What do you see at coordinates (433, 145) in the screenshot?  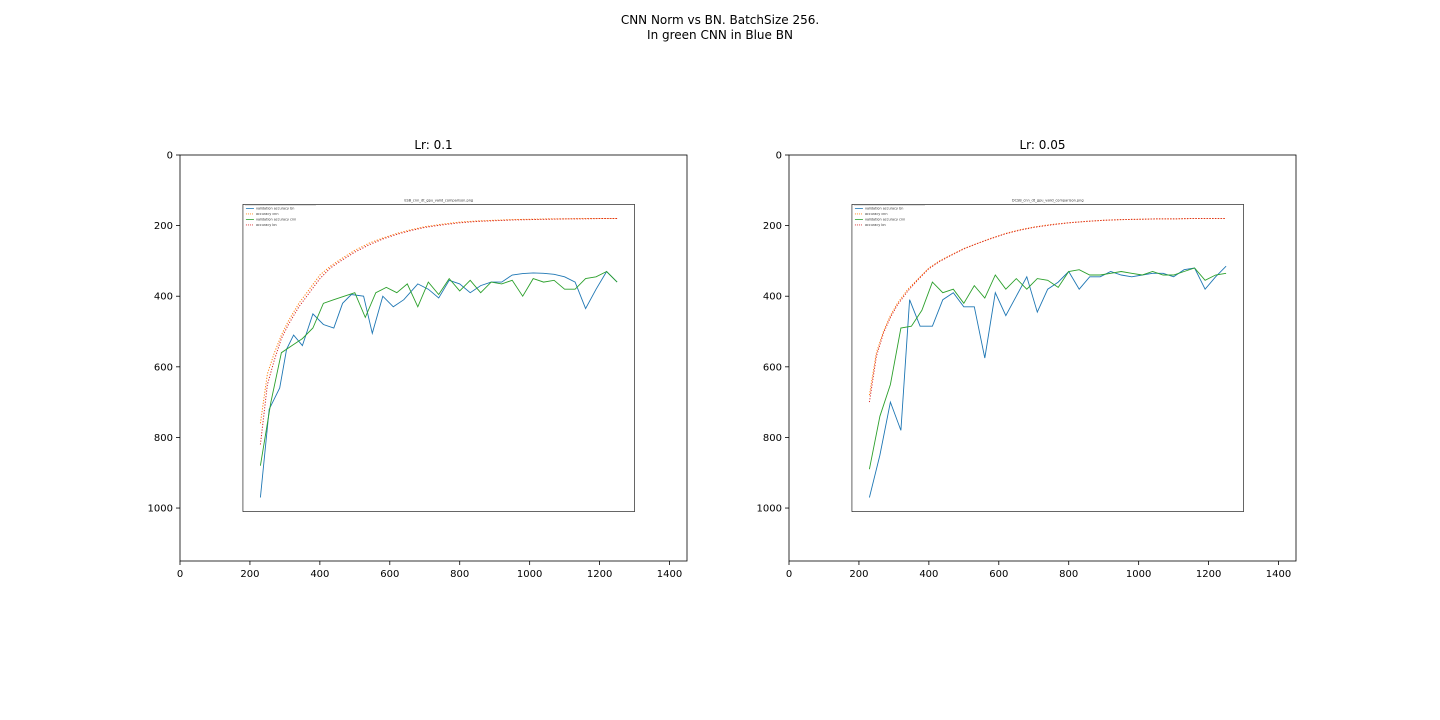 I see `subplot-title: Lr: 0.1` at bounding box center [433, 145].